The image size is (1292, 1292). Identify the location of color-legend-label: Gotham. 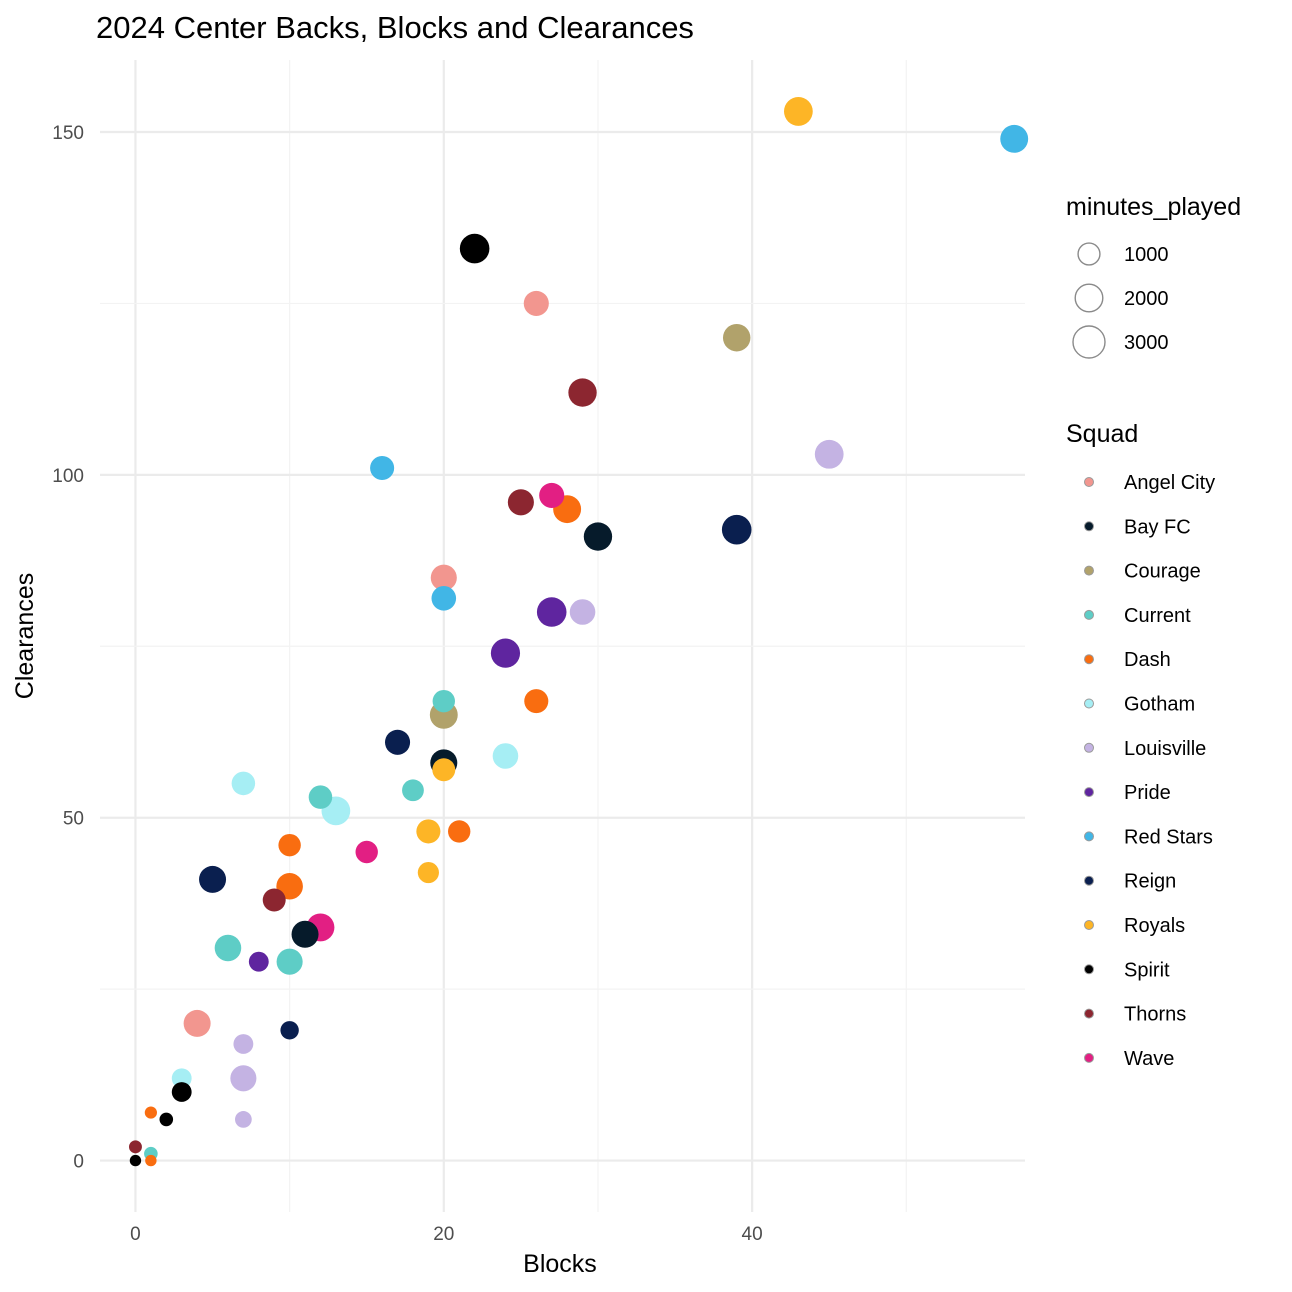
(1159, 705).